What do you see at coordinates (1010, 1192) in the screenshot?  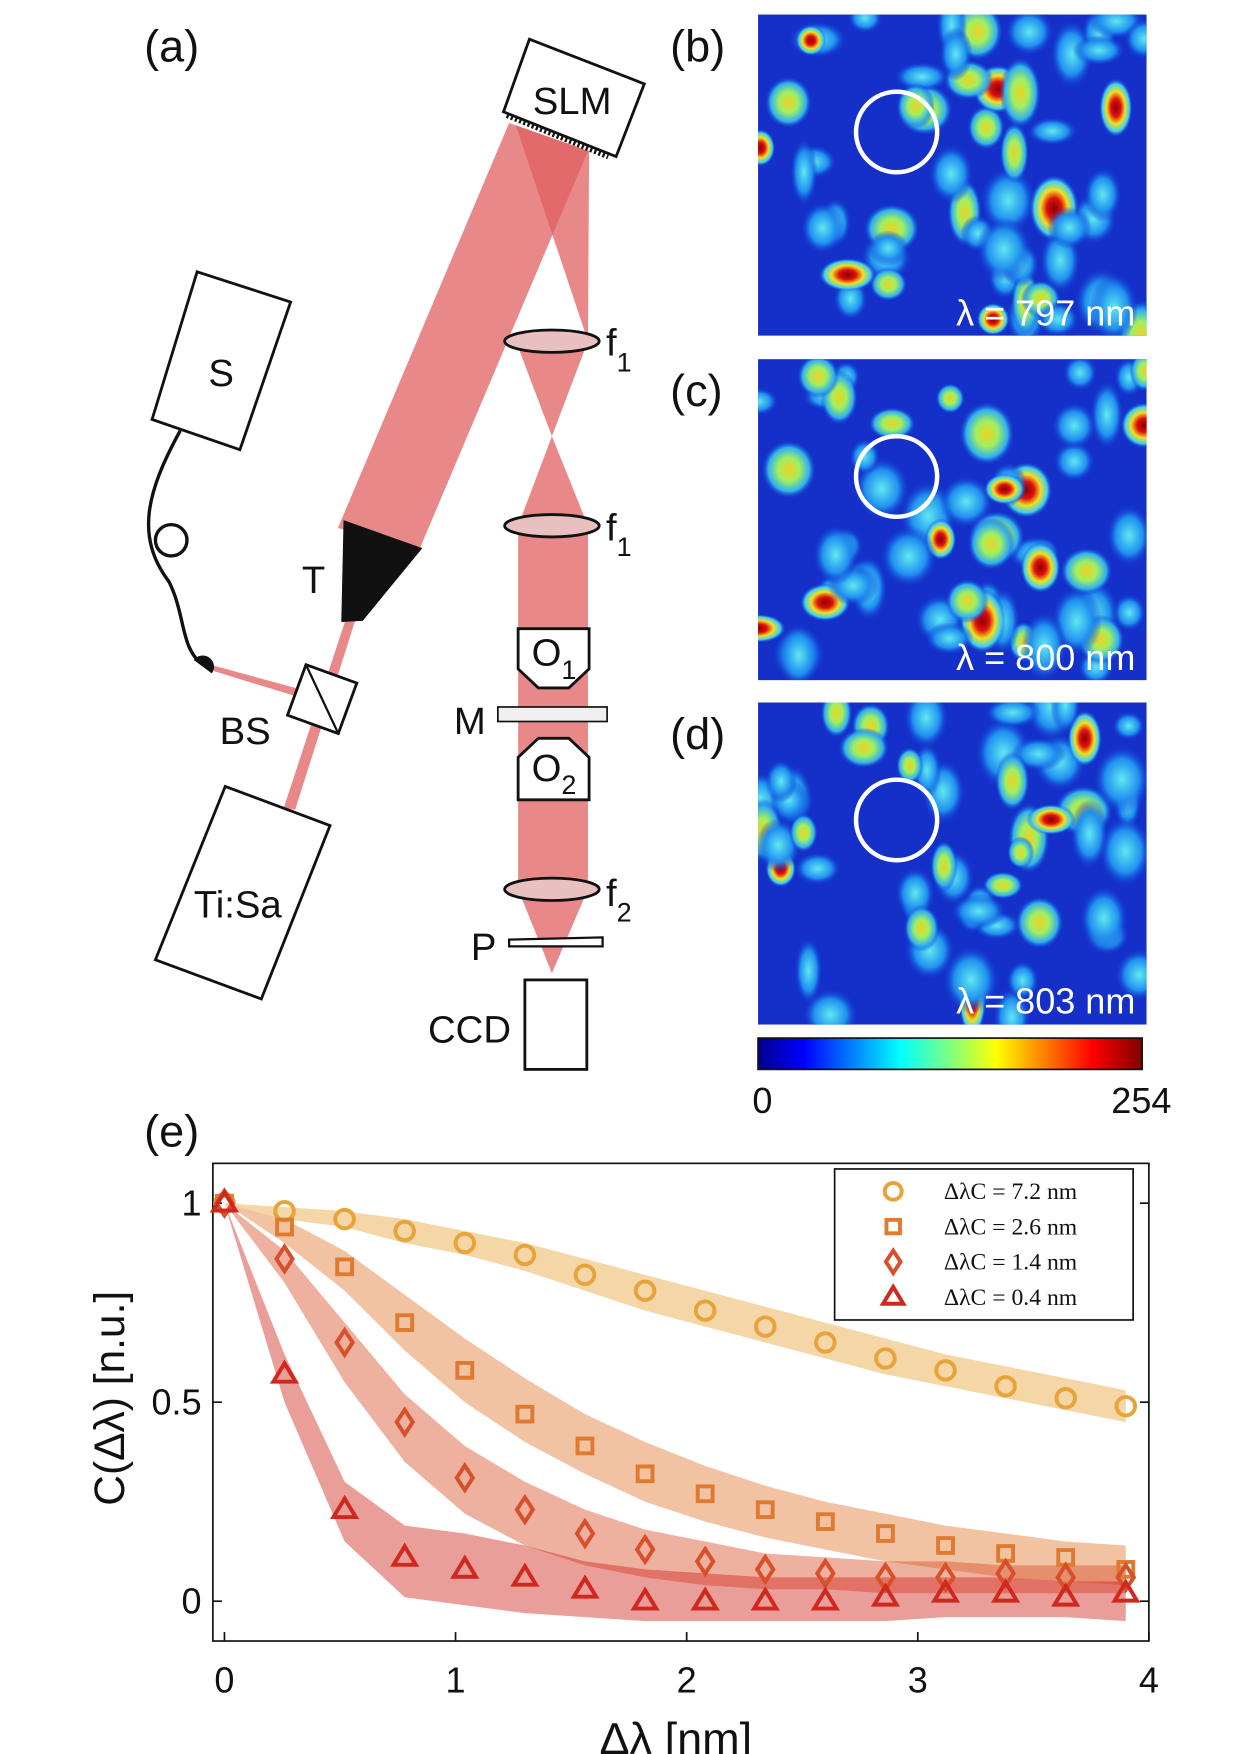 I see `legend-label: ΔλC = 7.2 nm` at bounding box center [1010, 1192].